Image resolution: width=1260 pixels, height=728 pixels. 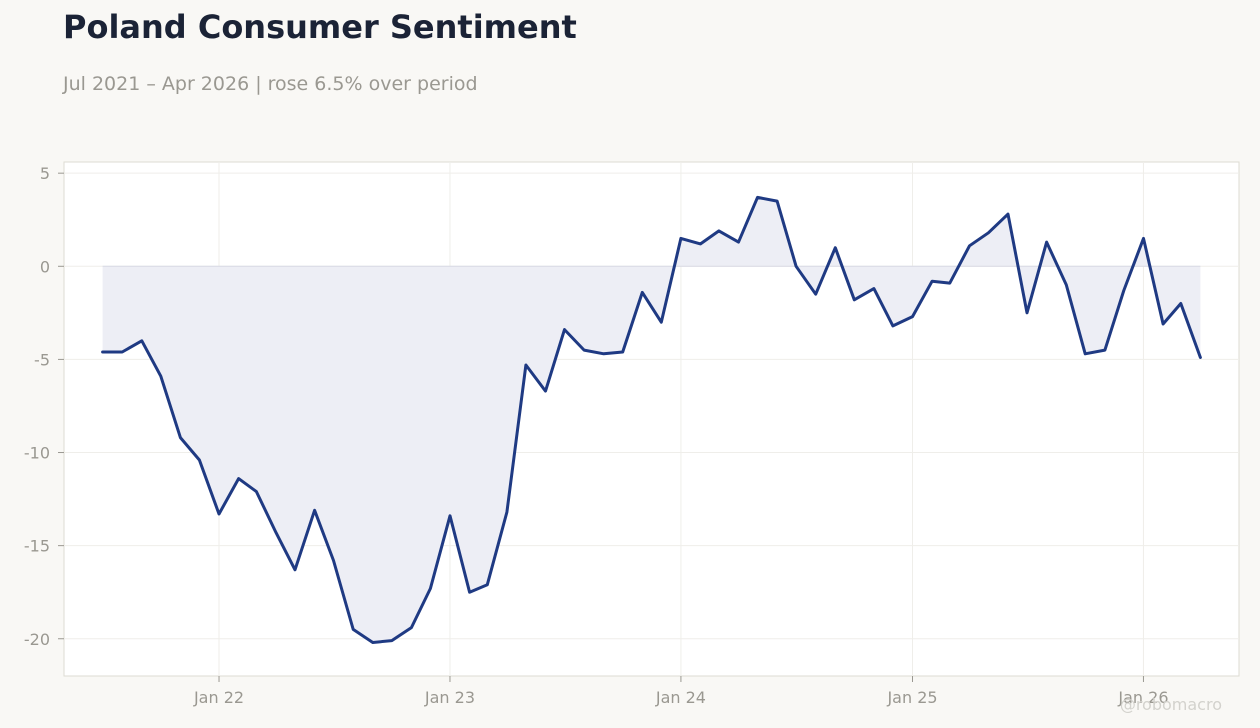 What do you see at coordinates (680, 697) in the screenshot?
I see `x-tick-label: Jan 24` at bounding box center [680, 697].